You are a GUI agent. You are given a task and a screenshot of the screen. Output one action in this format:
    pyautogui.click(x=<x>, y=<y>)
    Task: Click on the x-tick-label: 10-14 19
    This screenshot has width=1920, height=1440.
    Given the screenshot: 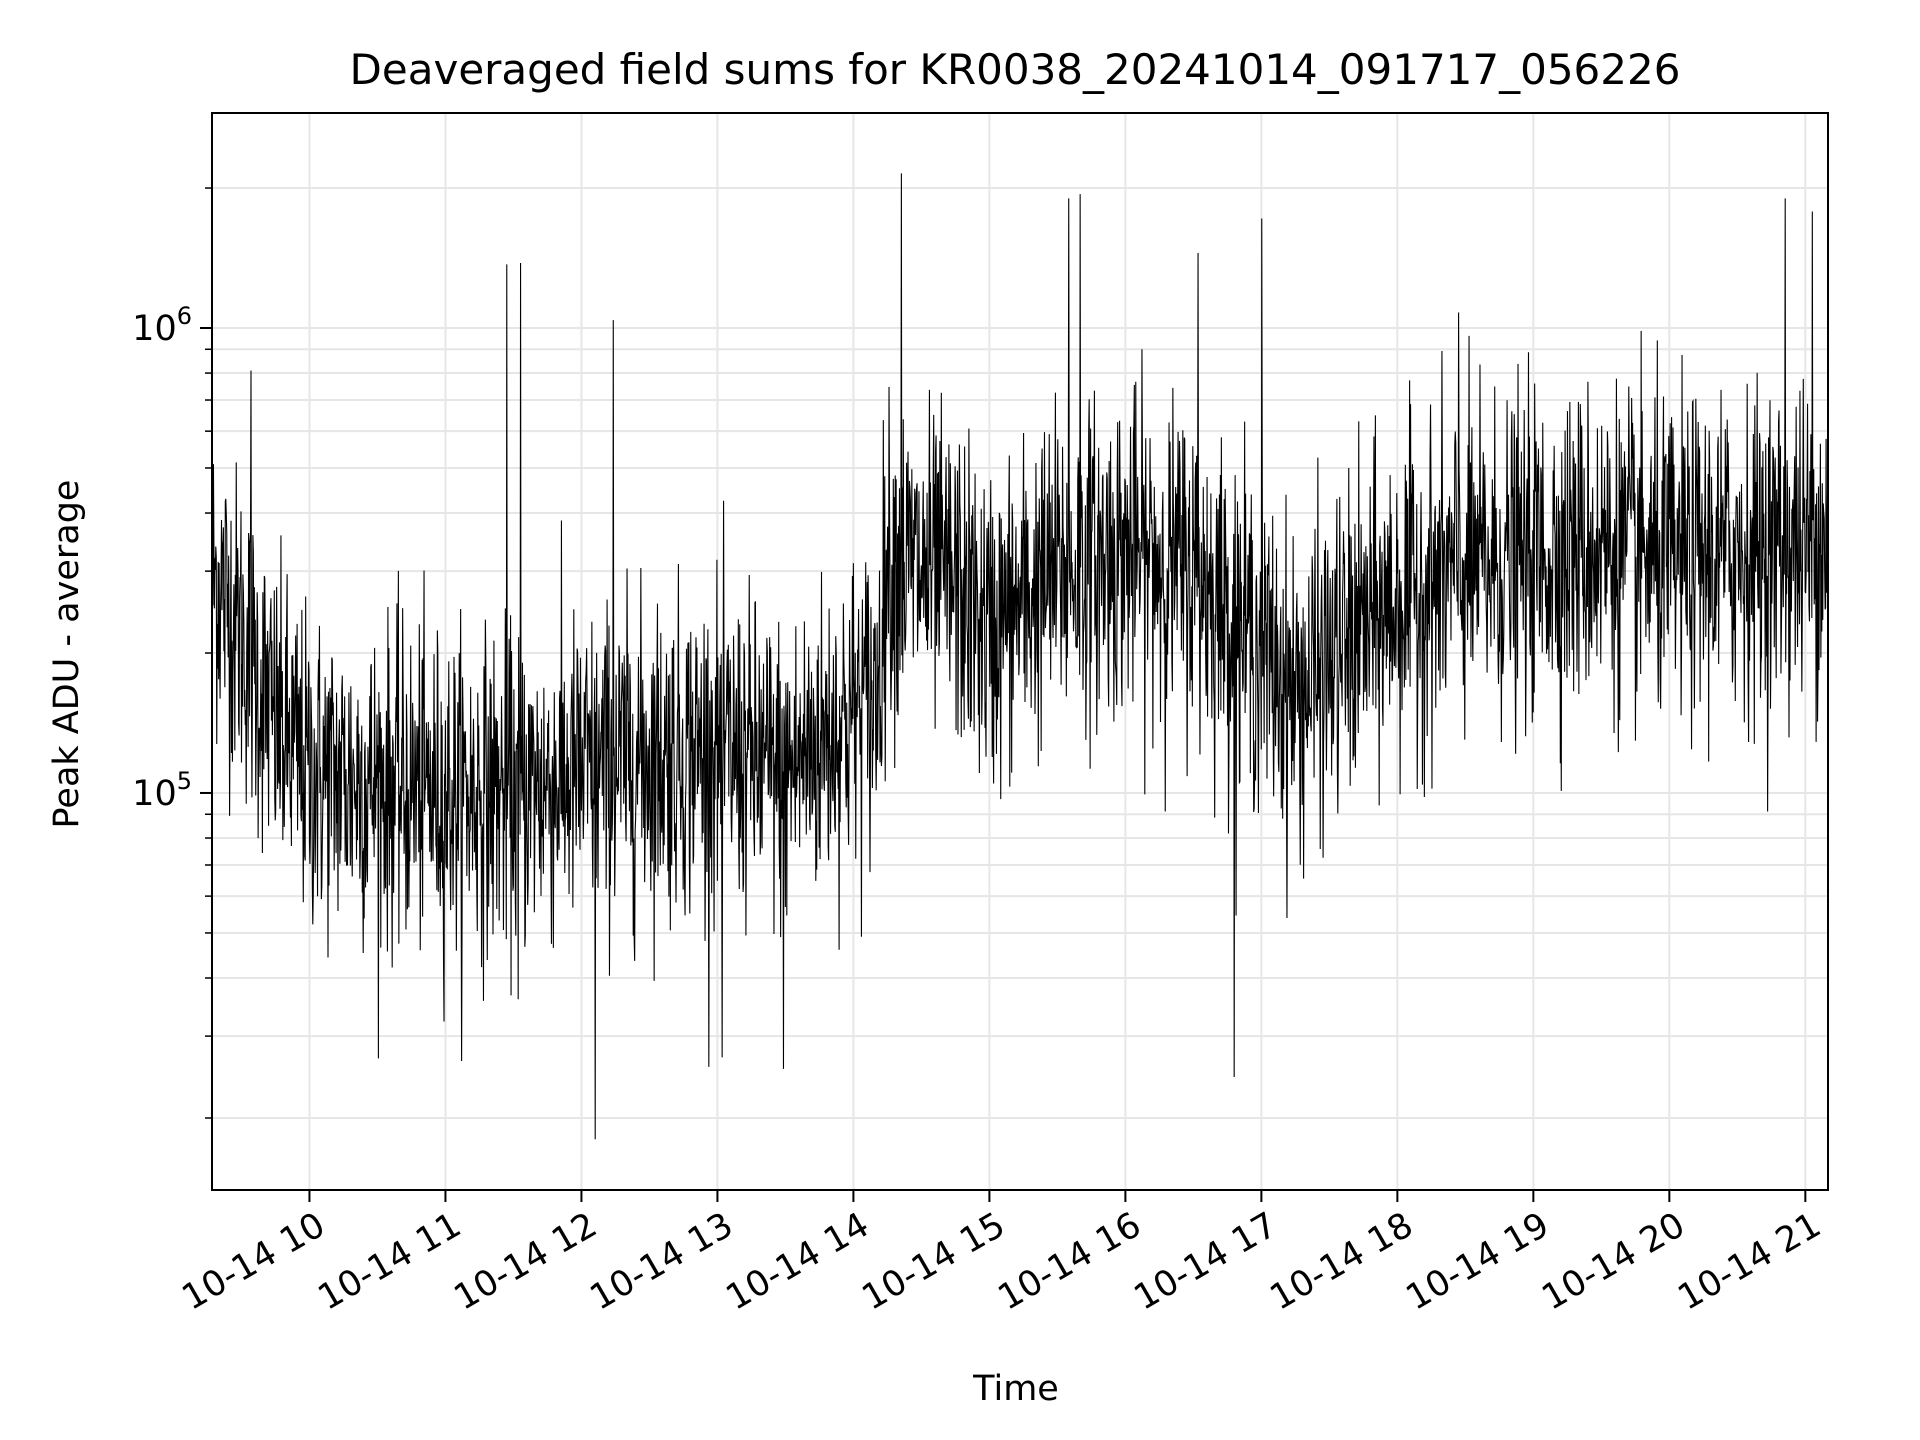 What is the action you would take?
    pyautogui.click(x=1478, y=1261)
    